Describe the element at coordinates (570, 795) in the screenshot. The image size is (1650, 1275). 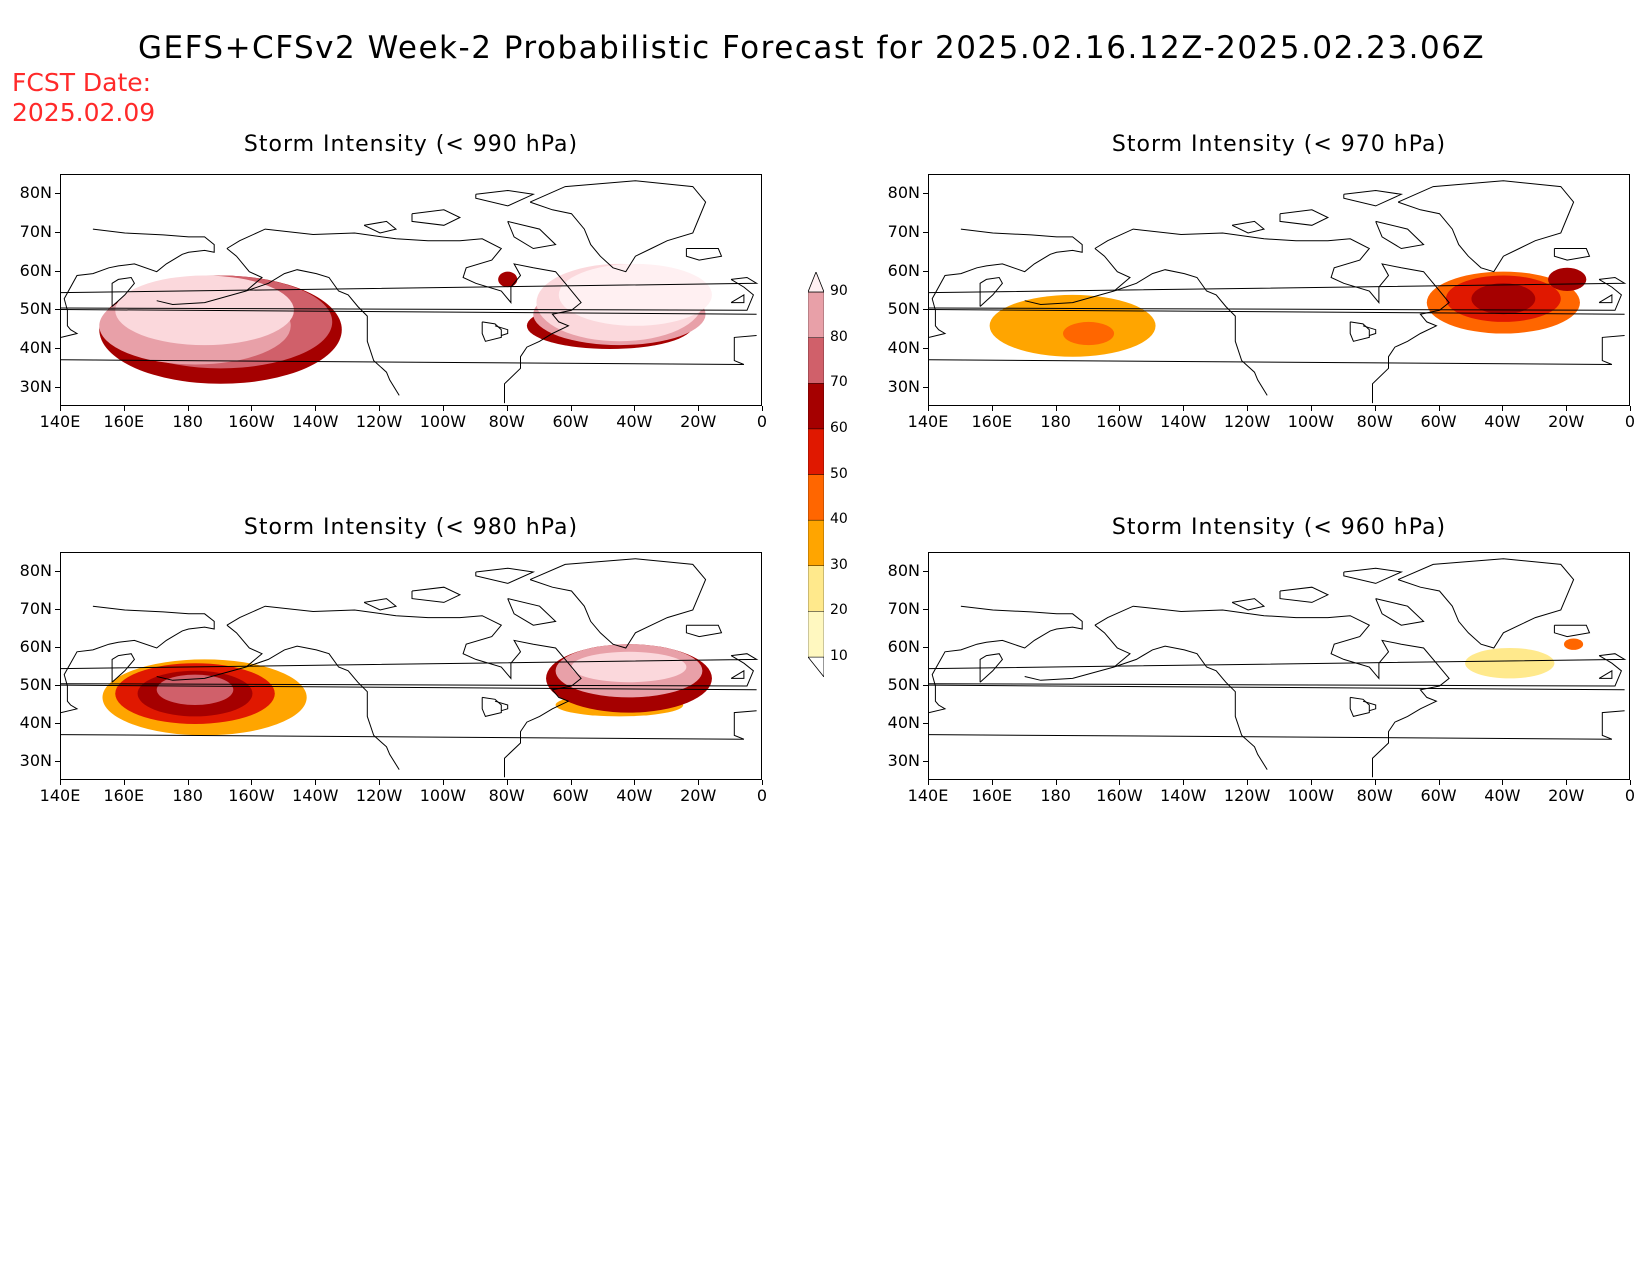
I see `lon-tick-label: 60W` at that location.